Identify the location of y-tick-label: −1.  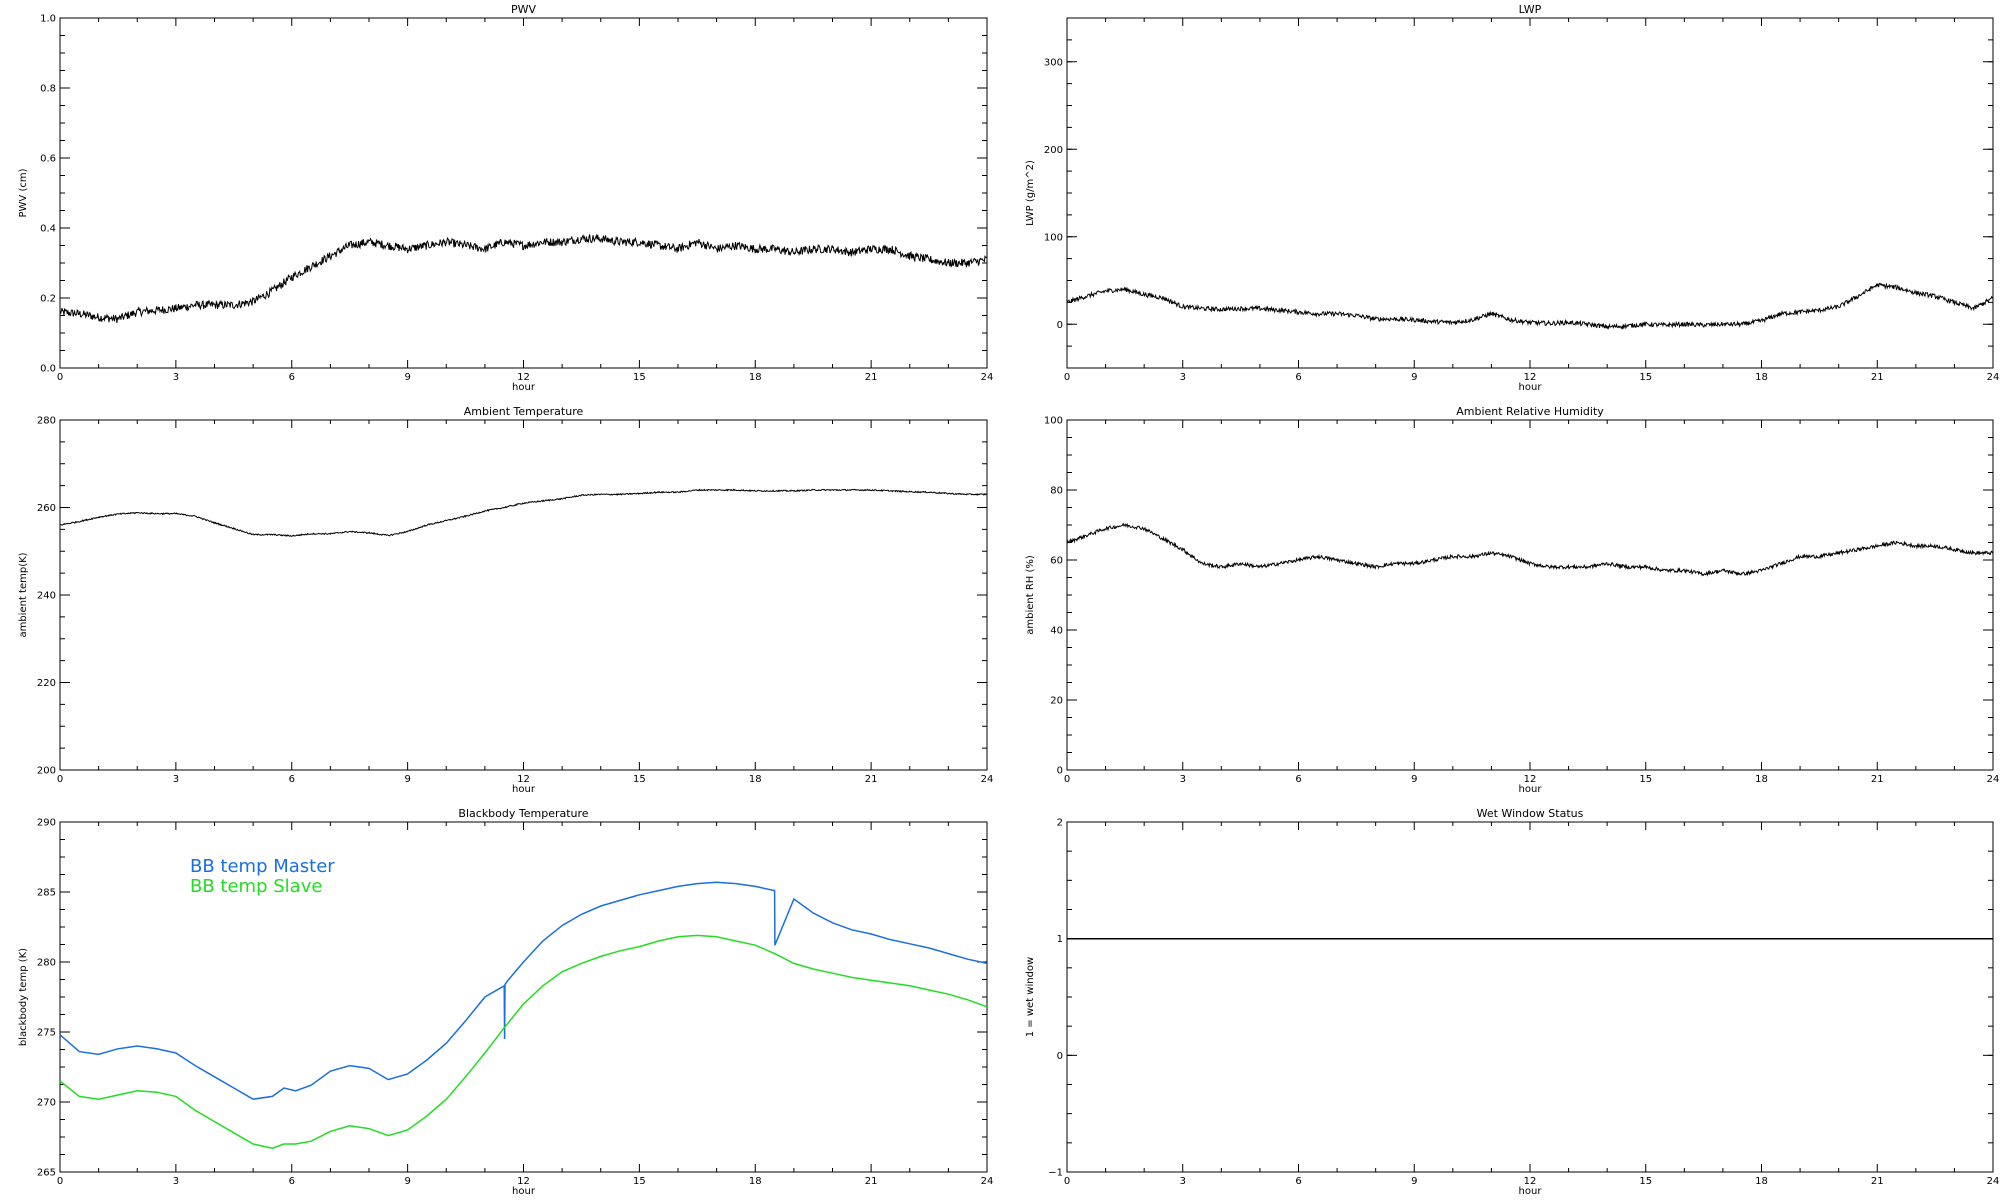
(1055, 1173).